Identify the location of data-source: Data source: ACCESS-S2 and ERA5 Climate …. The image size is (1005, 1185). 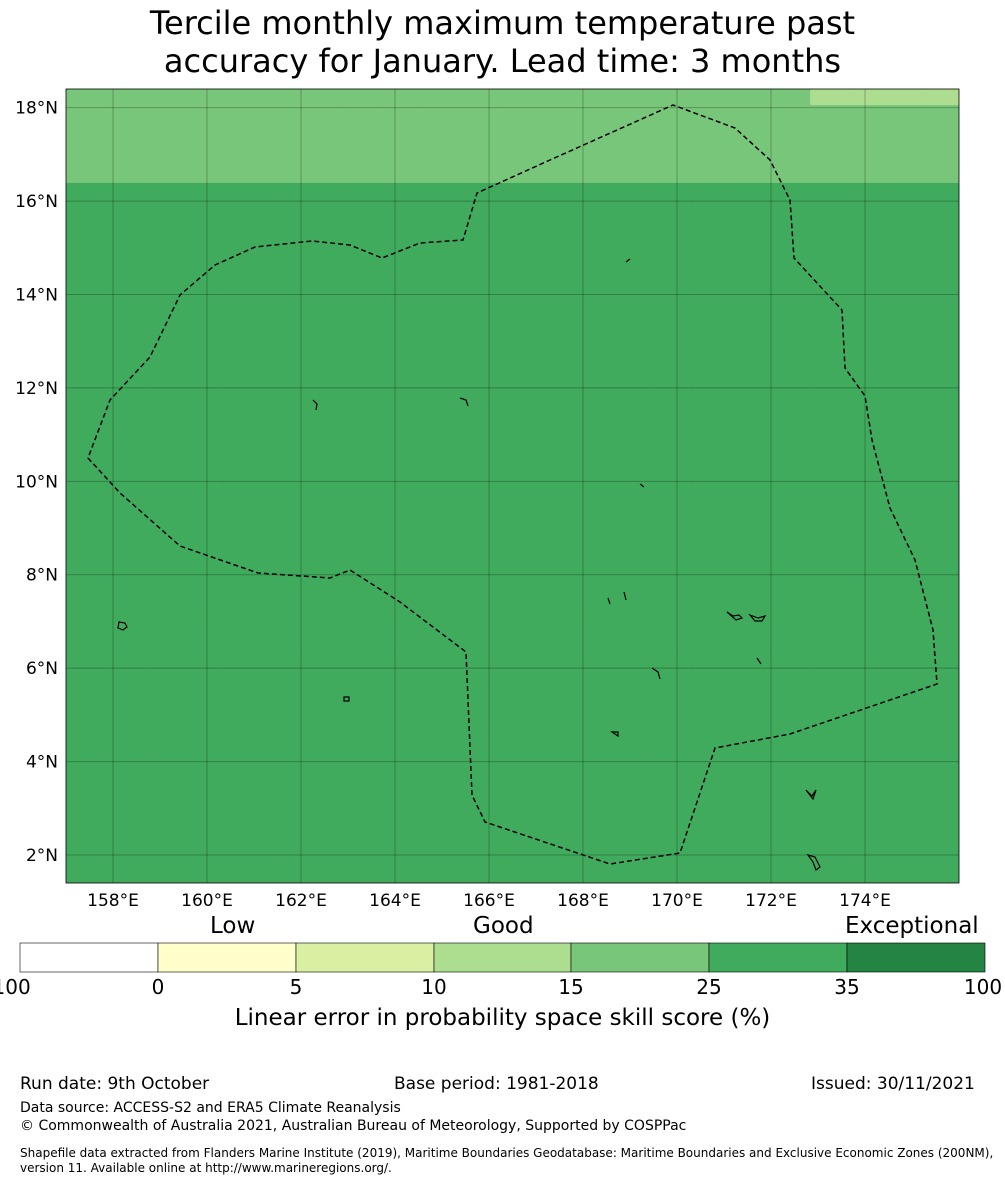
(210, 1108).